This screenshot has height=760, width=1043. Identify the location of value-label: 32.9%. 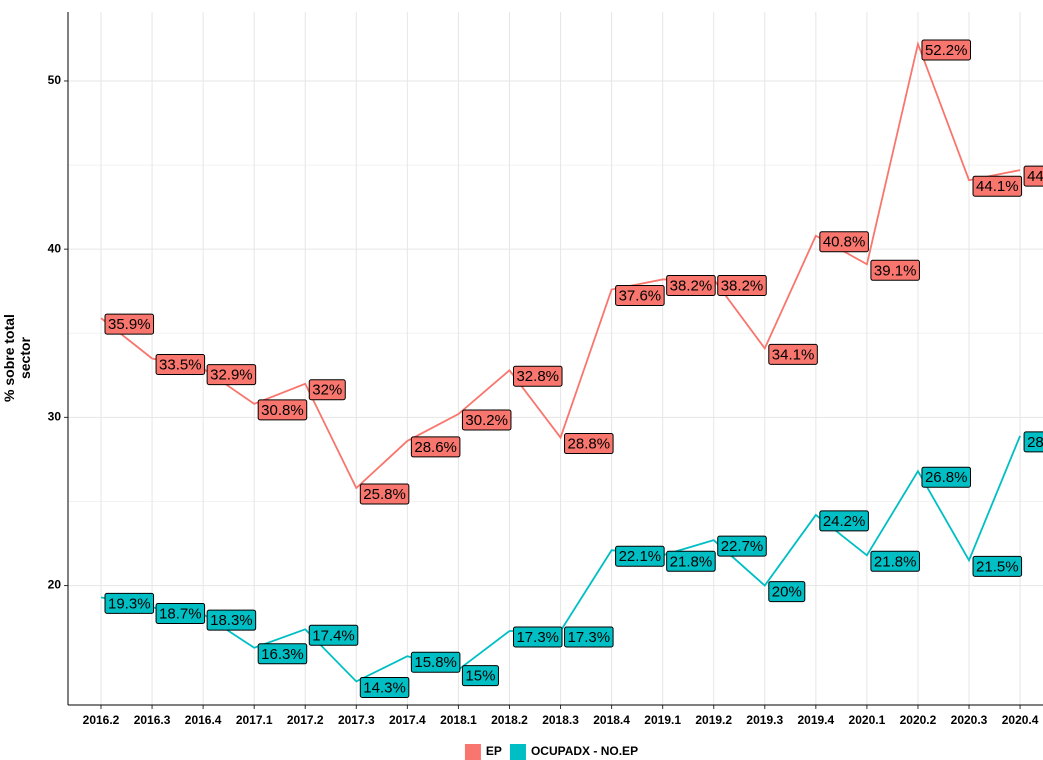
(231, 375).